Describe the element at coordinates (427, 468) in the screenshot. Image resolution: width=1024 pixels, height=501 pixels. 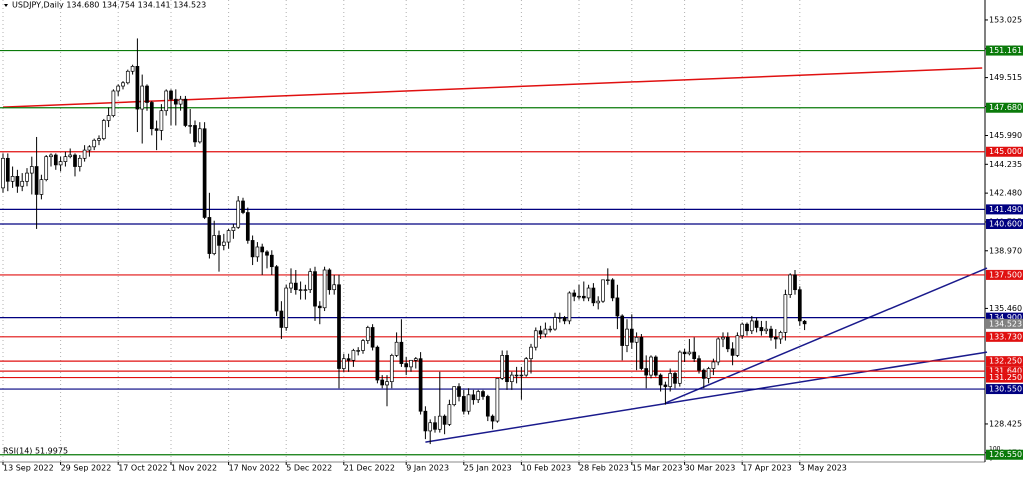
I see `x-tick-label: 9 Jan 2023` at that location.